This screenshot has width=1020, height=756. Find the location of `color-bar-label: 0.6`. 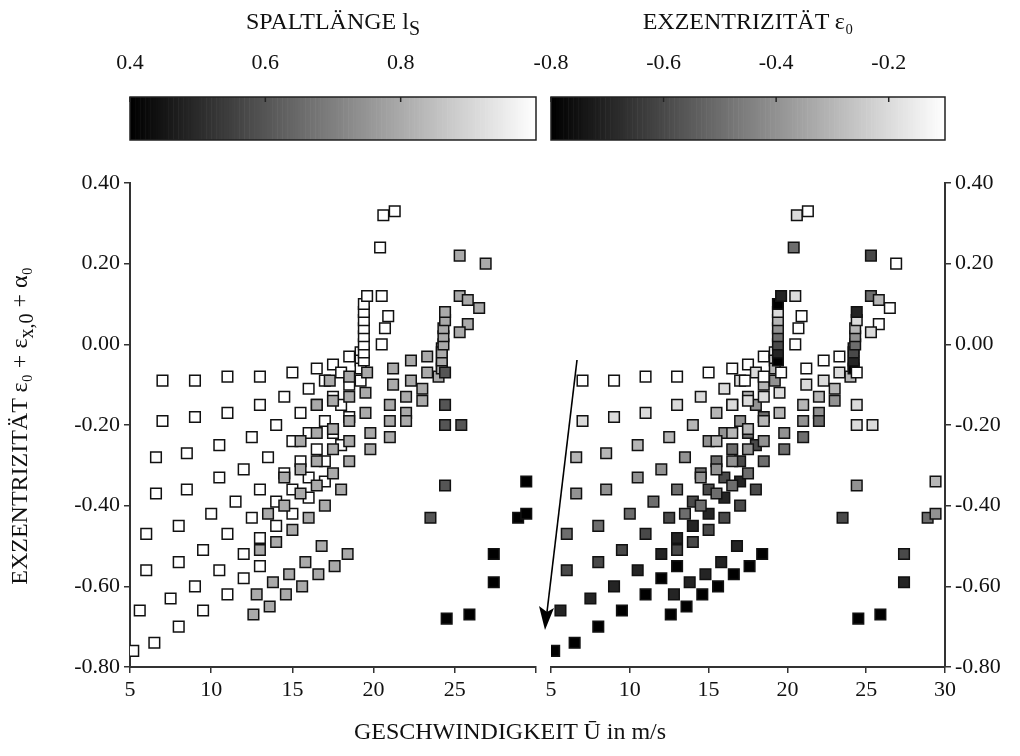

color-bar-label: 0.6 is located at coordinates (265, 61).